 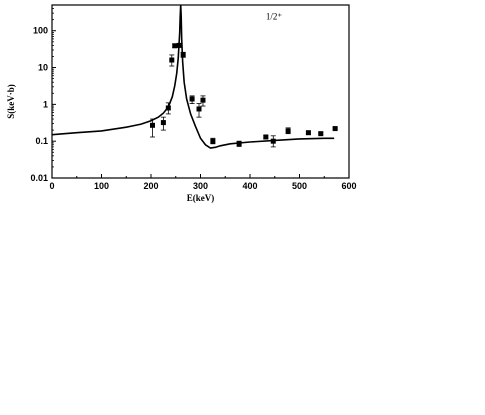 I want to click on y-tick-label: 1, so click(x=45, y=104).